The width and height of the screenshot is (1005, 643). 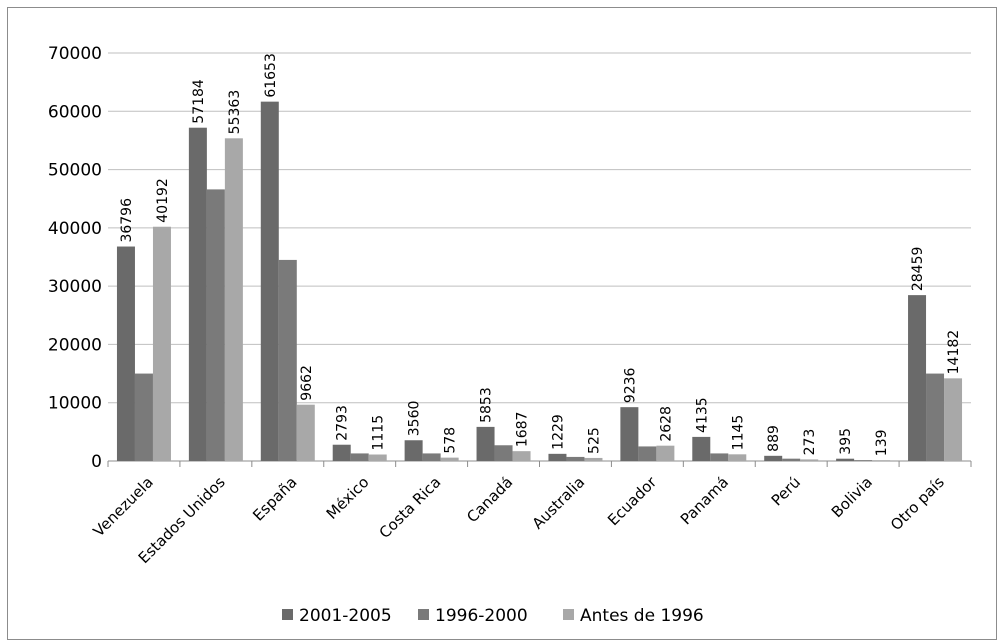 What do you see at coordinates (274, 498) in the screenshot?
I see `x-tick-label: España` at bounding box center [274, 498].